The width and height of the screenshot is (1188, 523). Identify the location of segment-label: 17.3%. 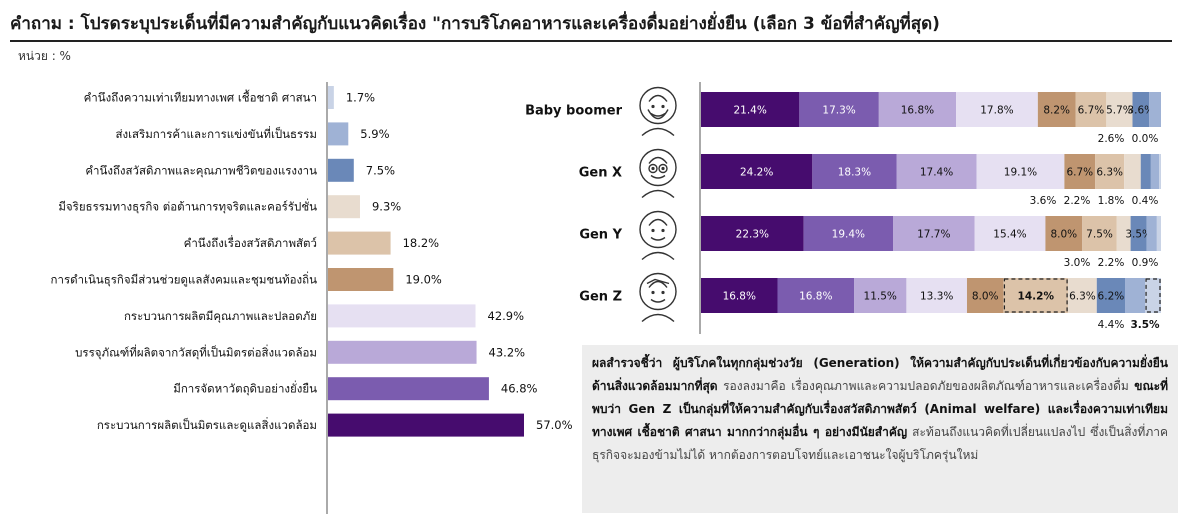
(838, 111).